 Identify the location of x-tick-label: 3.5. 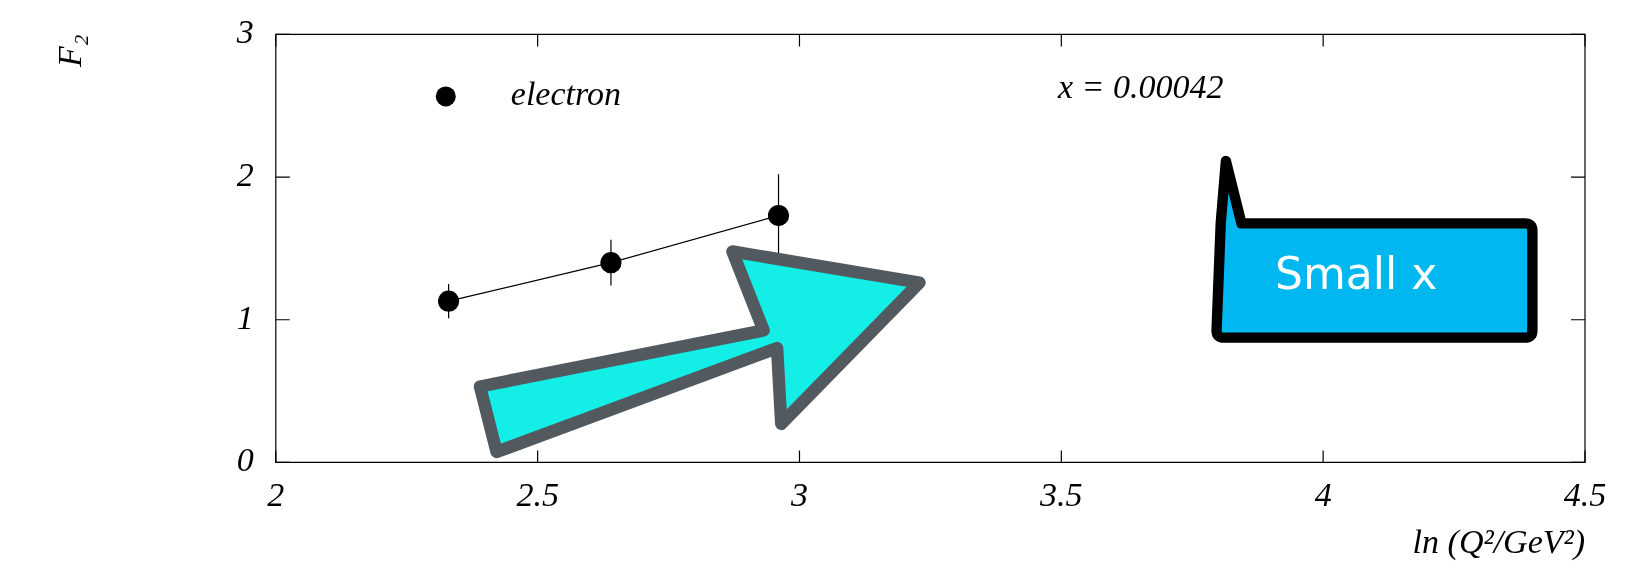
(1061, 494).